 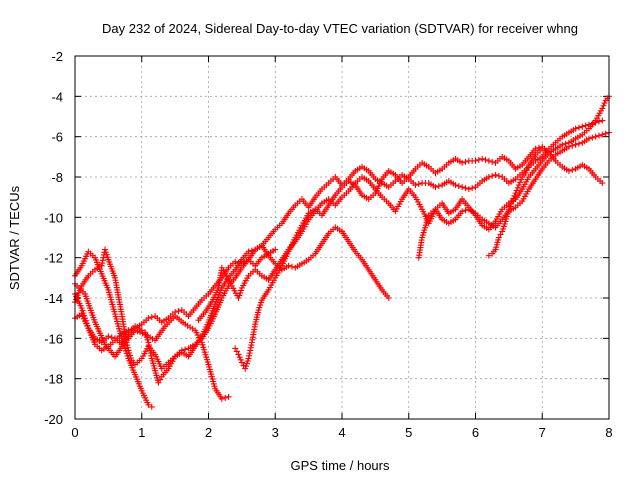 I want to click on x-tick-label: 8, so click(x=608, y=432).